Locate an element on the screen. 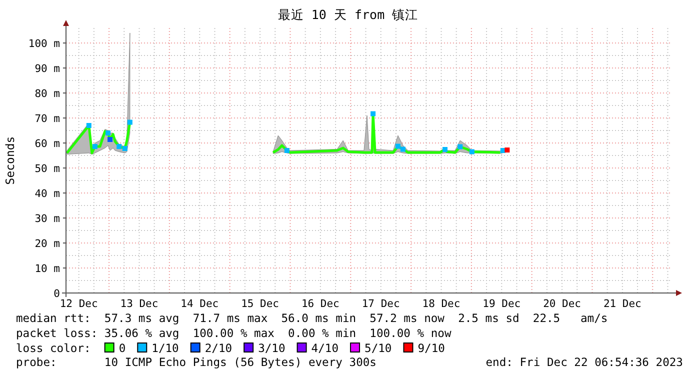 This screenshot has height=375, width=697. legend-label: 1/10 is located at coordinates (166, 348).